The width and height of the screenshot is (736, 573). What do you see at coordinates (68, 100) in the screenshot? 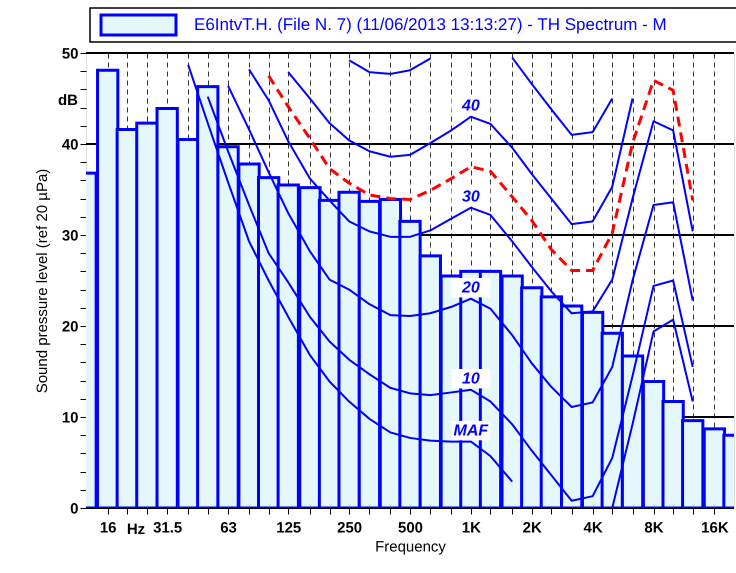
I see `text: dB` at bounding box center [68, 100].